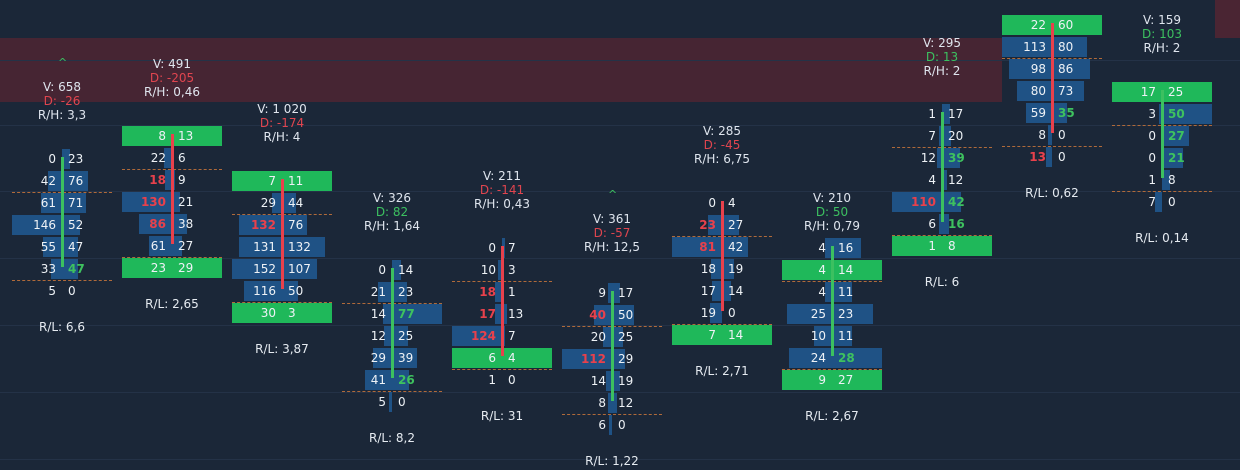 Image resolution: width=1240 pixels, height=470 pixels. Describe the element at coordinates (282, 313) in the screenshot. I see `price-level-row: 30 3` at that location.